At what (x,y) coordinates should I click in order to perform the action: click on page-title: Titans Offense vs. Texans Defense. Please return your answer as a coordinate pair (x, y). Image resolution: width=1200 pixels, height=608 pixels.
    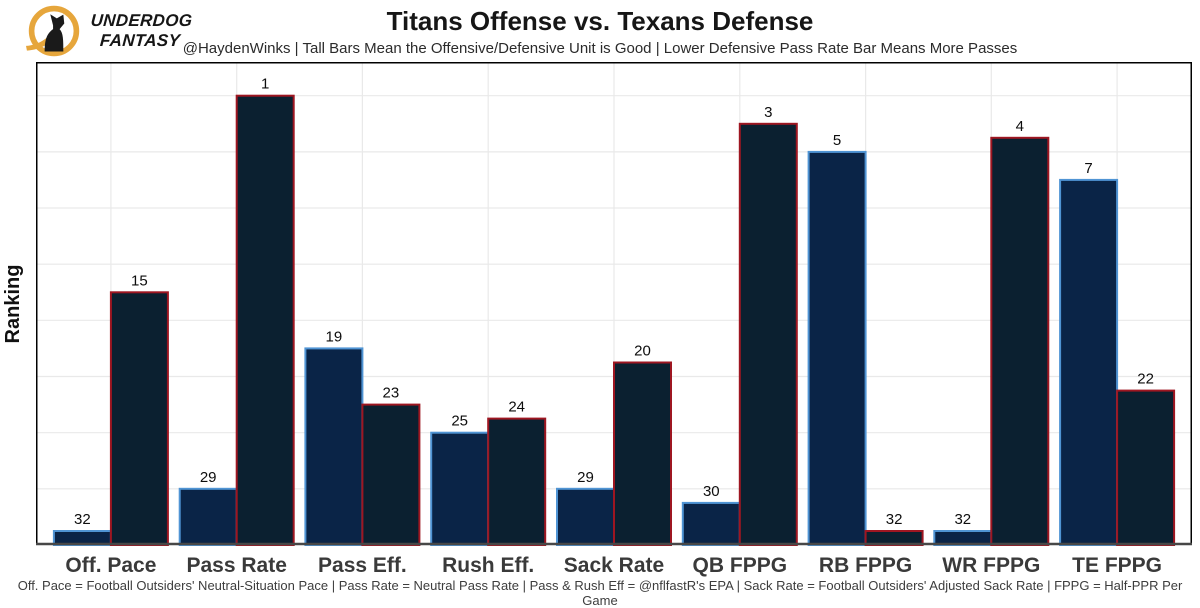
    Looking at the image, I should click on (600, 21).